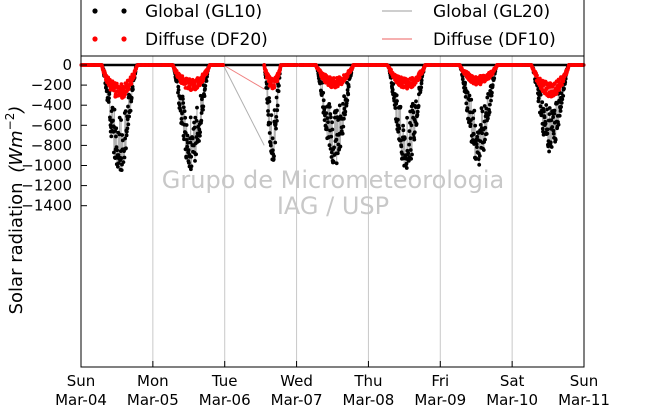 The width and height of the screenshot is (650, 409). Describe the element at coordinates (51, 125) in the screenshot. I see `y-tick-label-3: −600` at that location.